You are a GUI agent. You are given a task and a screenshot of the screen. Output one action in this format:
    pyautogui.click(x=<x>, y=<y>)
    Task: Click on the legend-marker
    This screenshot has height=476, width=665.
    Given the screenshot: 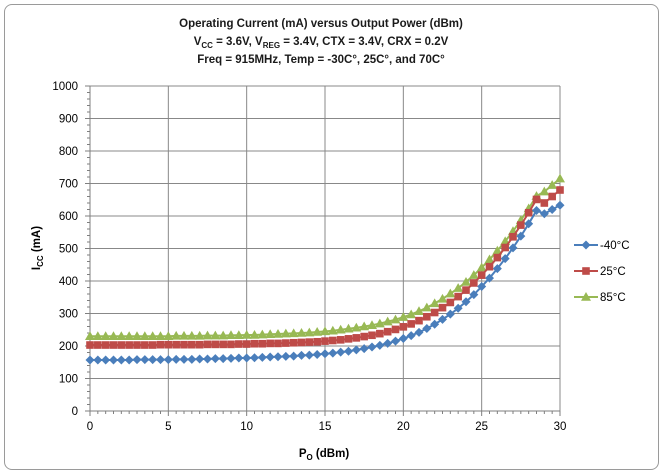 What is the action you would take?
    pyautogui.click(x=586, y=271)
    